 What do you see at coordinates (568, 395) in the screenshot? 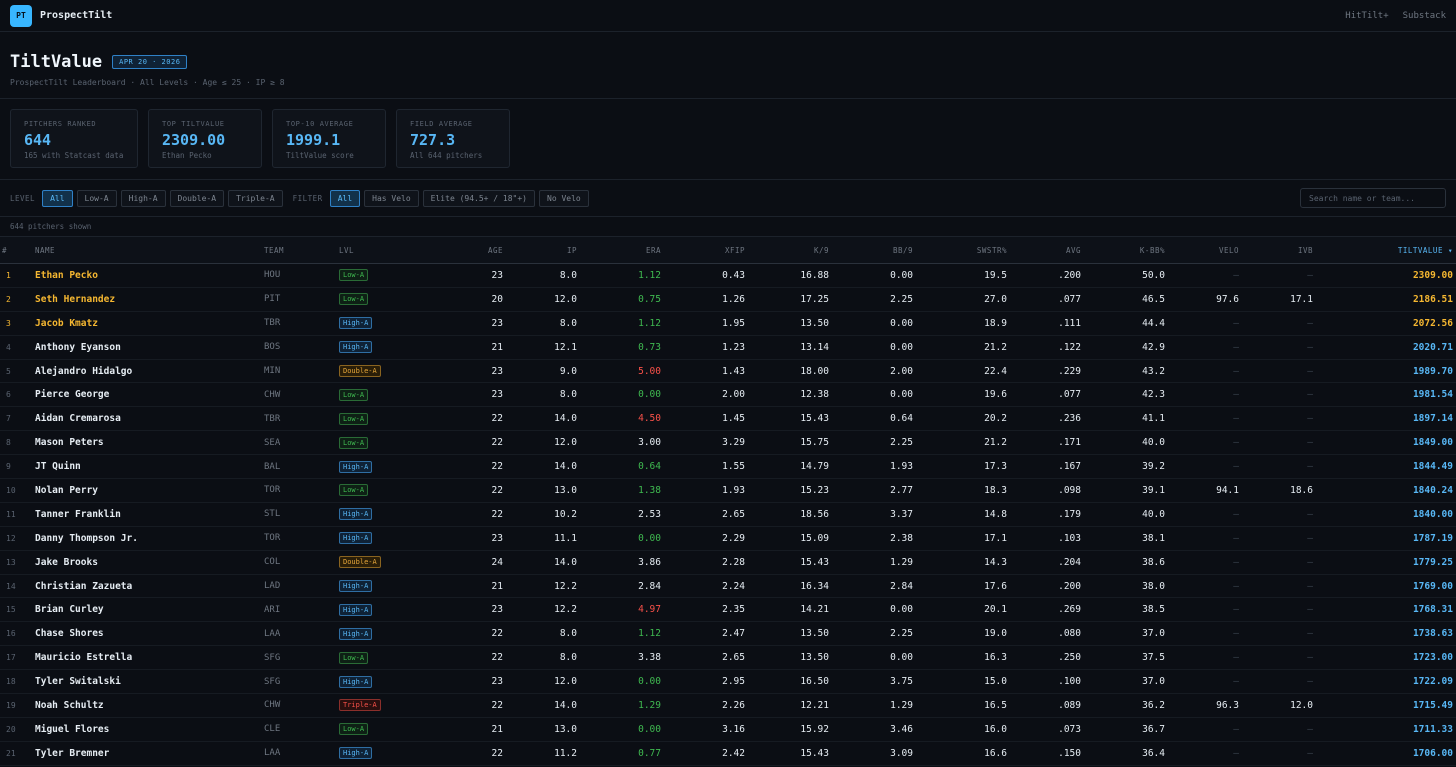
I see `cell-ip: 8.0` at bounding box center [568, 395].